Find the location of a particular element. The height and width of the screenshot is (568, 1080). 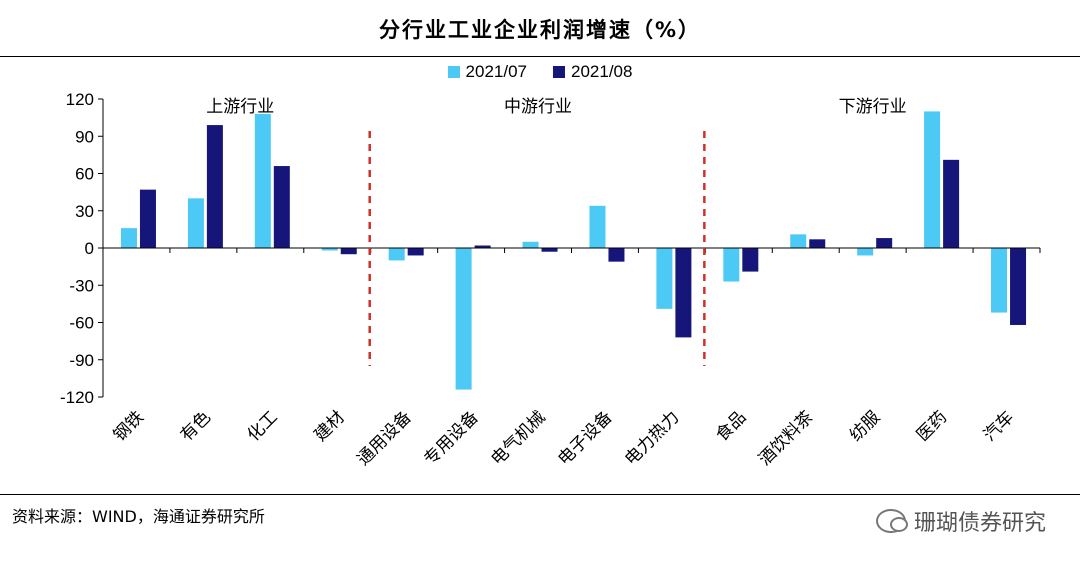

source-note: 资料来源：WIND，海通证券研究所 is located at coordinates (138, 516).